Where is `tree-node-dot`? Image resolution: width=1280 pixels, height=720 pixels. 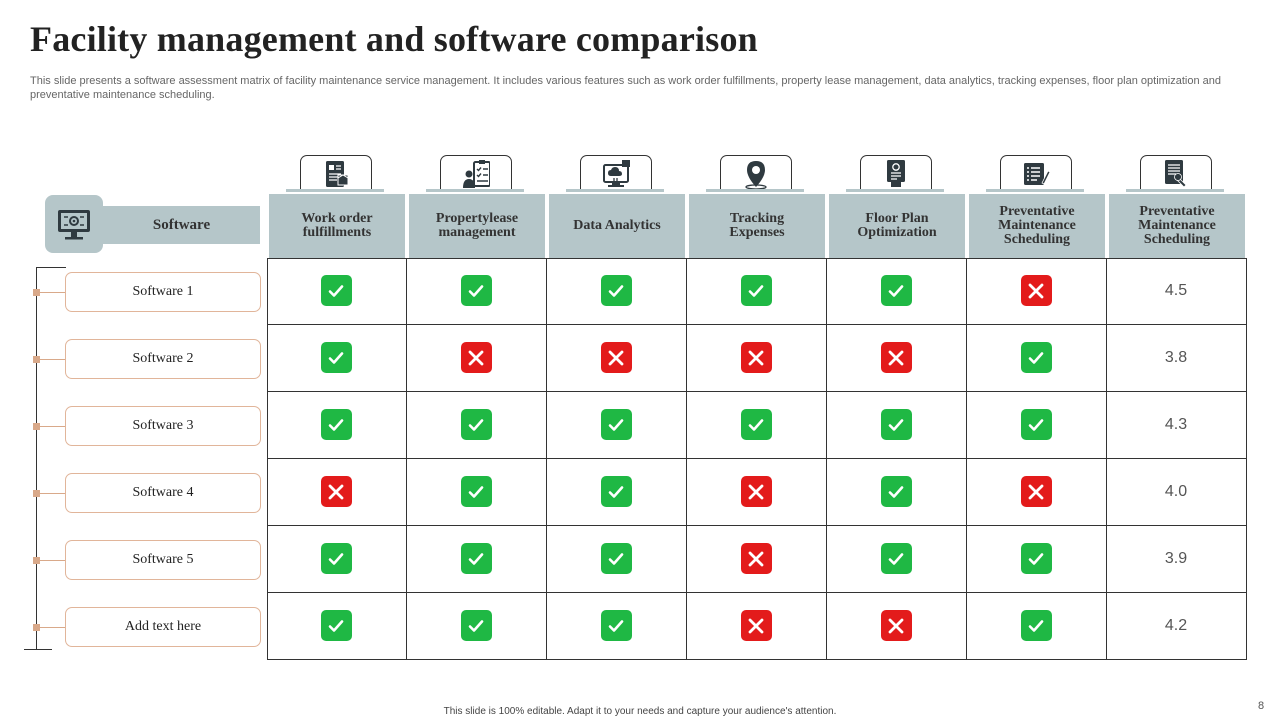
tree-node-dot is located at coordinates (36, 359).